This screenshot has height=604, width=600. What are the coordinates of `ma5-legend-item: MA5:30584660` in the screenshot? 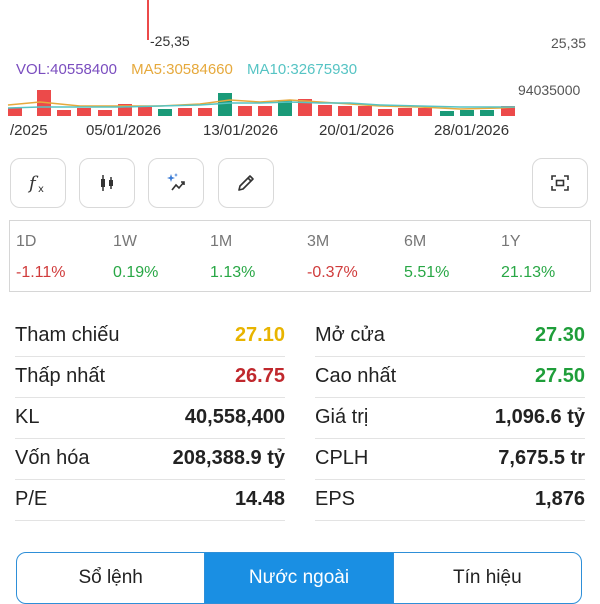 It's located at (182, 69).